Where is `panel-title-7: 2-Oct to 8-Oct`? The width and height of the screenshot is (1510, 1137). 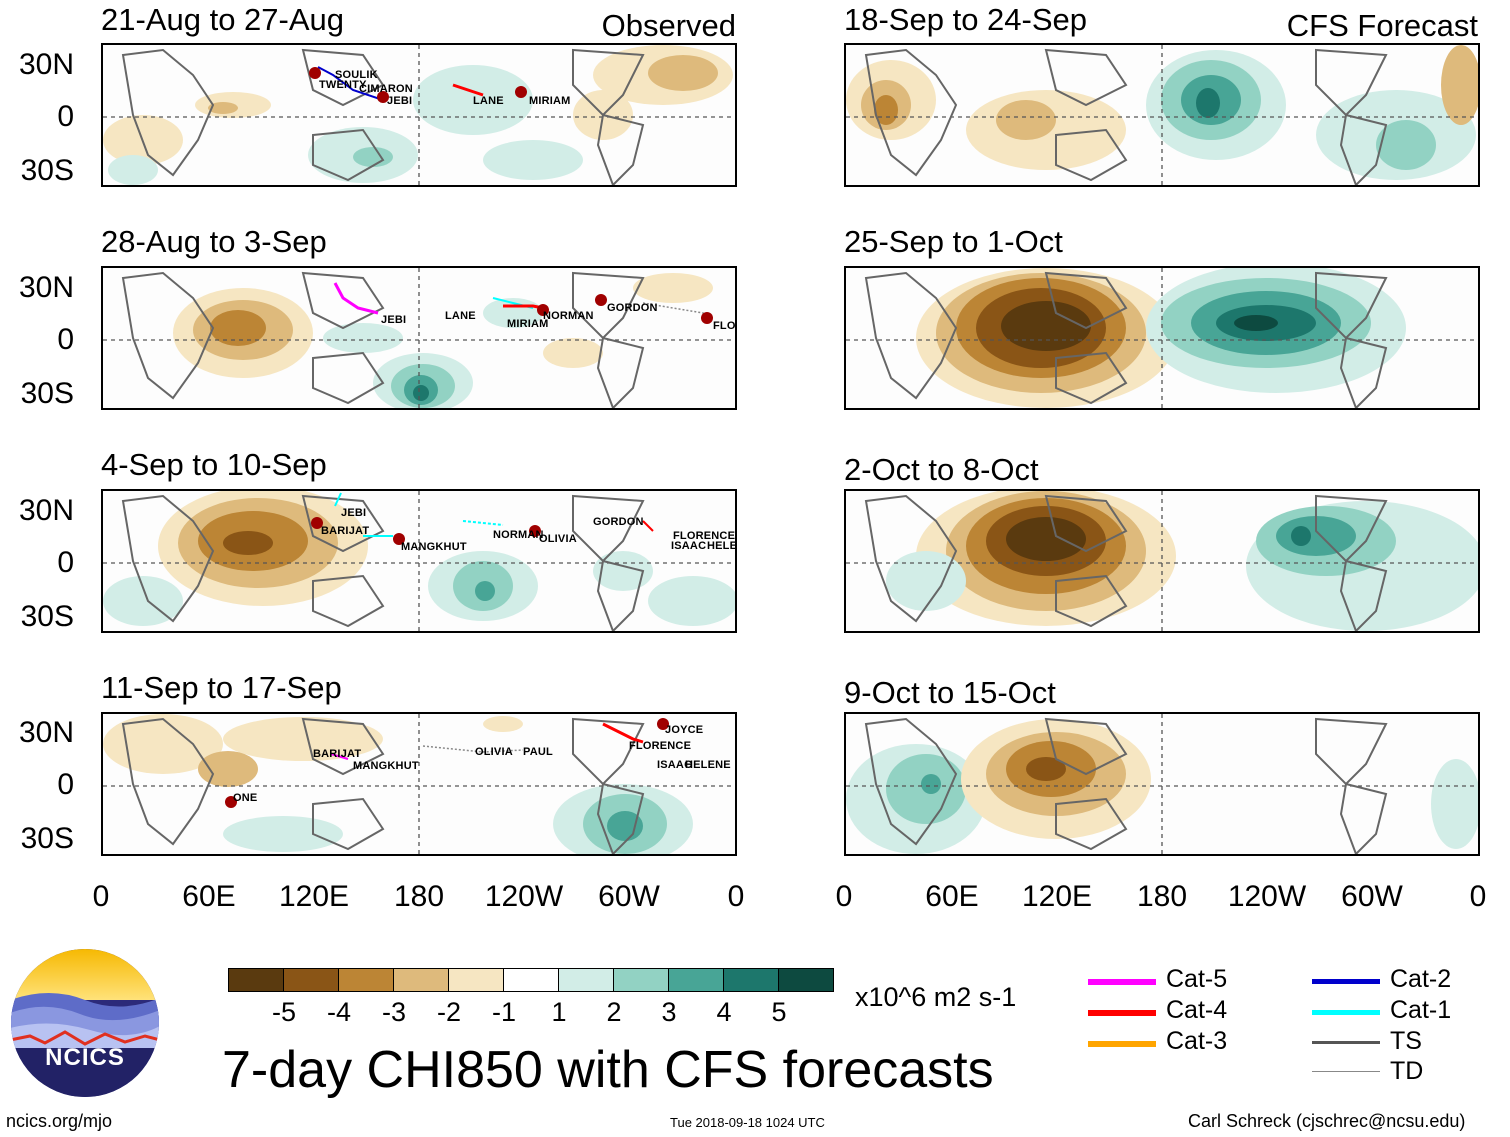 panel-title-7: 2-Oct to 8-Oct is located at coordinates (941, 469).